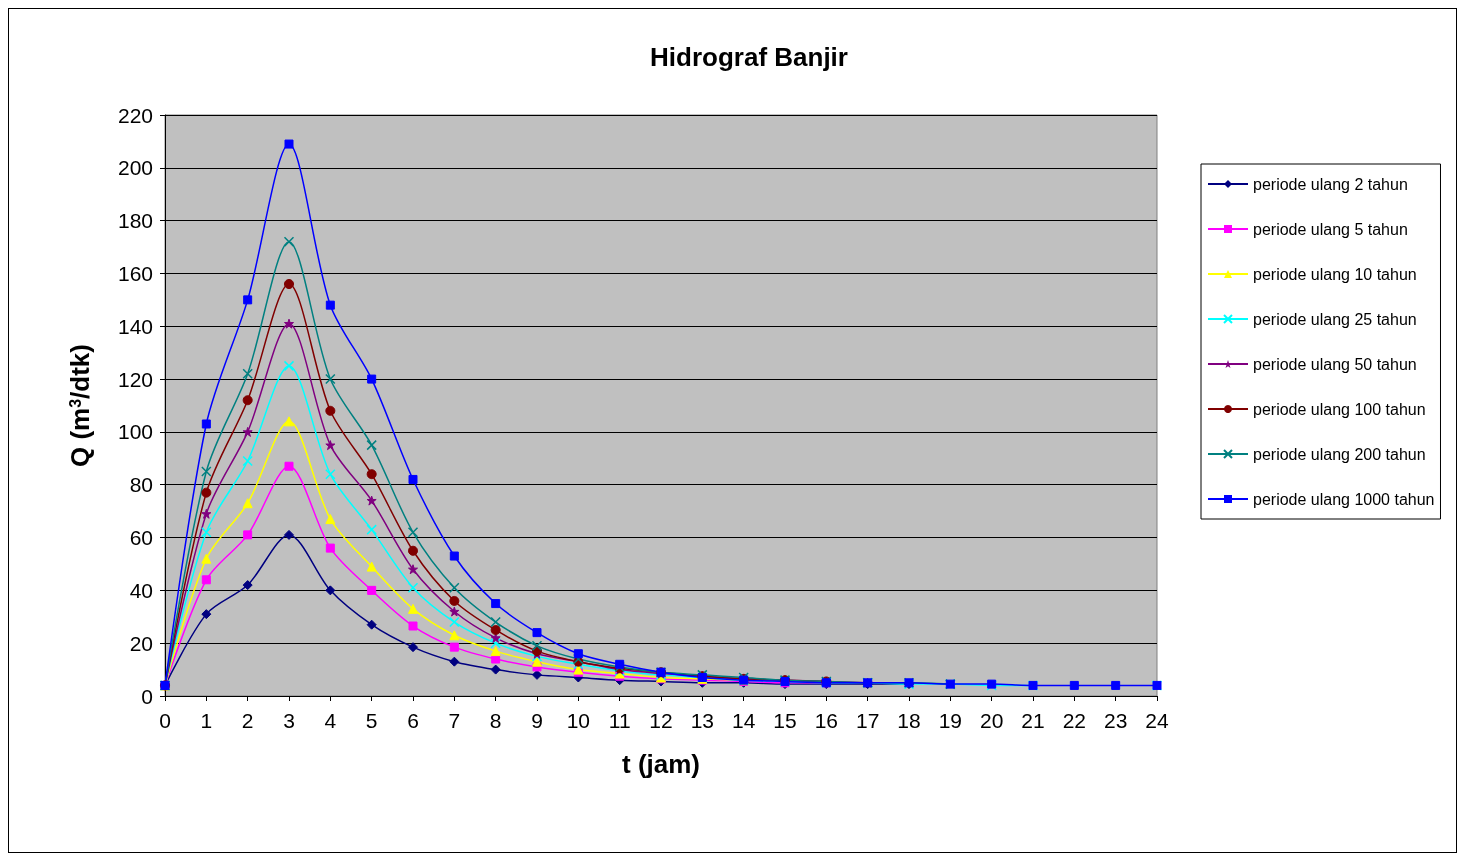 Image resolution: width=1457 pixels, height=853 pixels. I want to click on y-tick-label: 0, so click(147, 696).